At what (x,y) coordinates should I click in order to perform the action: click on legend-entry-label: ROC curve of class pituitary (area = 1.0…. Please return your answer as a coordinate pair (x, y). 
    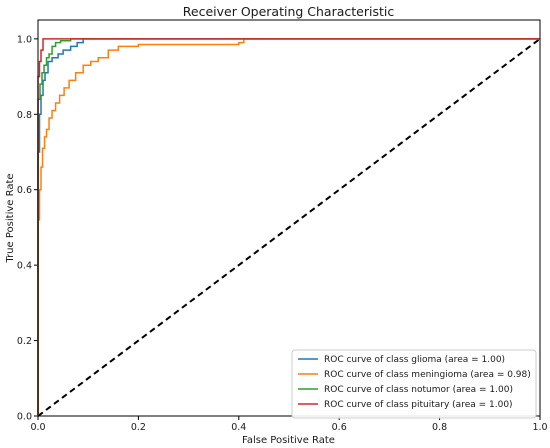
    Looking at the image, I should click on (418, 405).